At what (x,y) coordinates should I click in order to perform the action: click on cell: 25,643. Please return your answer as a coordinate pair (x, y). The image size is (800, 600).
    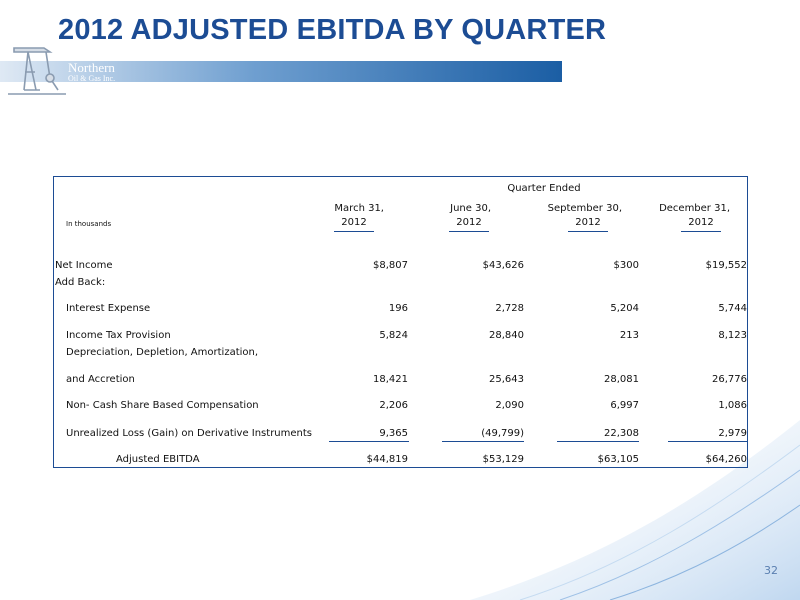
    Looking at the image, I should click on (506, 379).